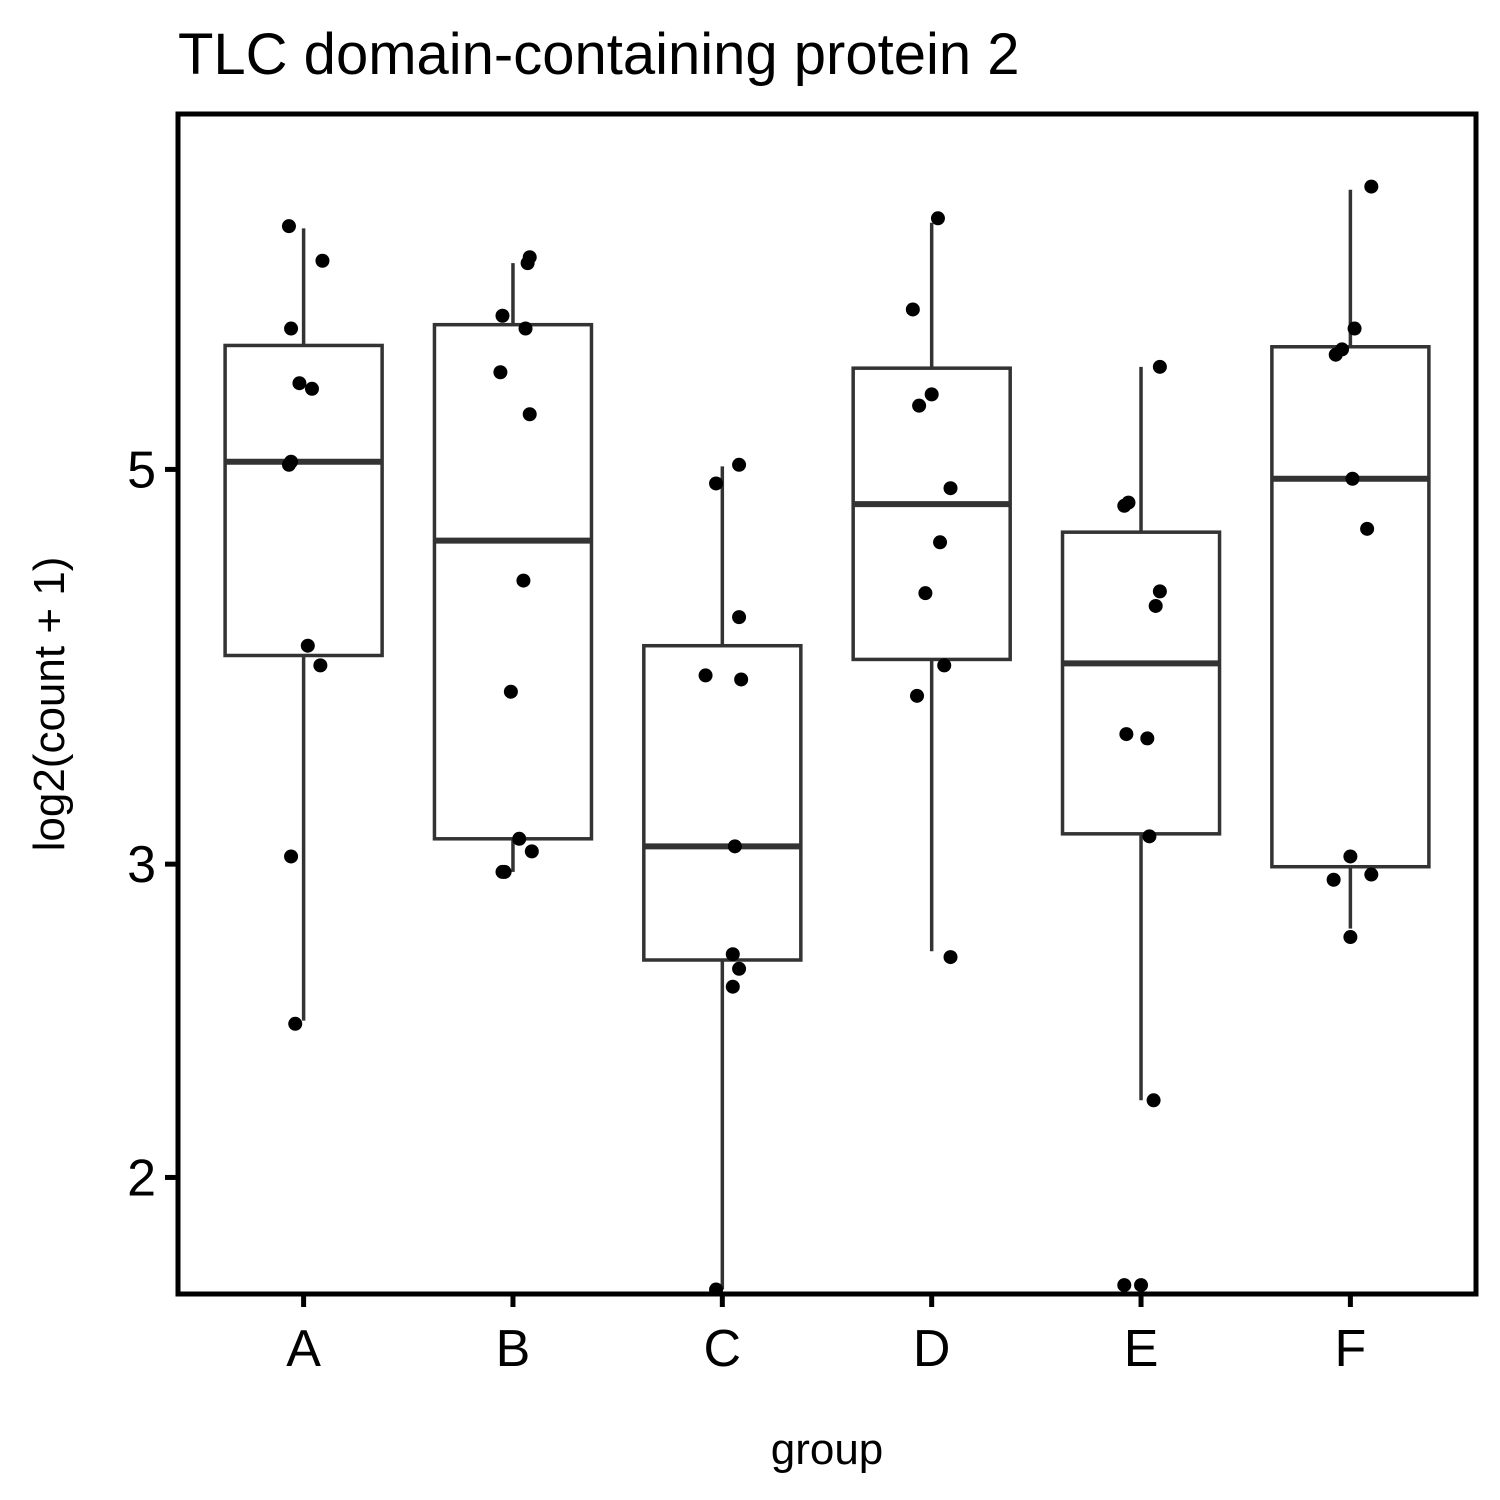 The image size is (1500, 1500). I want to click on chart-title: TLC domain-containing protein 2, so click(598, 54).